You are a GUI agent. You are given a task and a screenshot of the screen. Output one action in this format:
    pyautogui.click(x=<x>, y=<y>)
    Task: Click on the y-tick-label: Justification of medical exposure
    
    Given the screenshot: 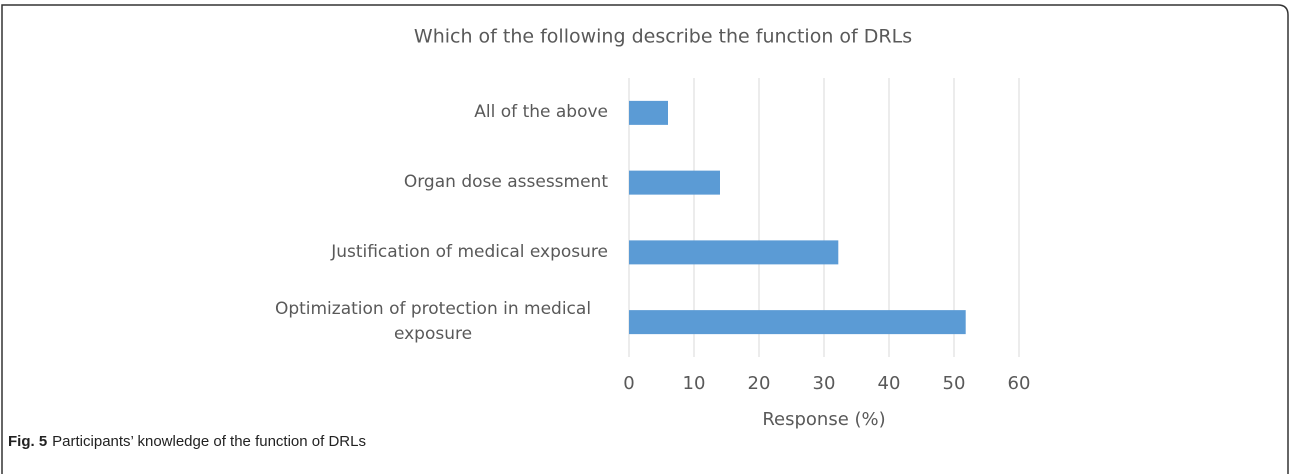 What is the action you would take?
    pyautogui.click(x=469, y=251)
    